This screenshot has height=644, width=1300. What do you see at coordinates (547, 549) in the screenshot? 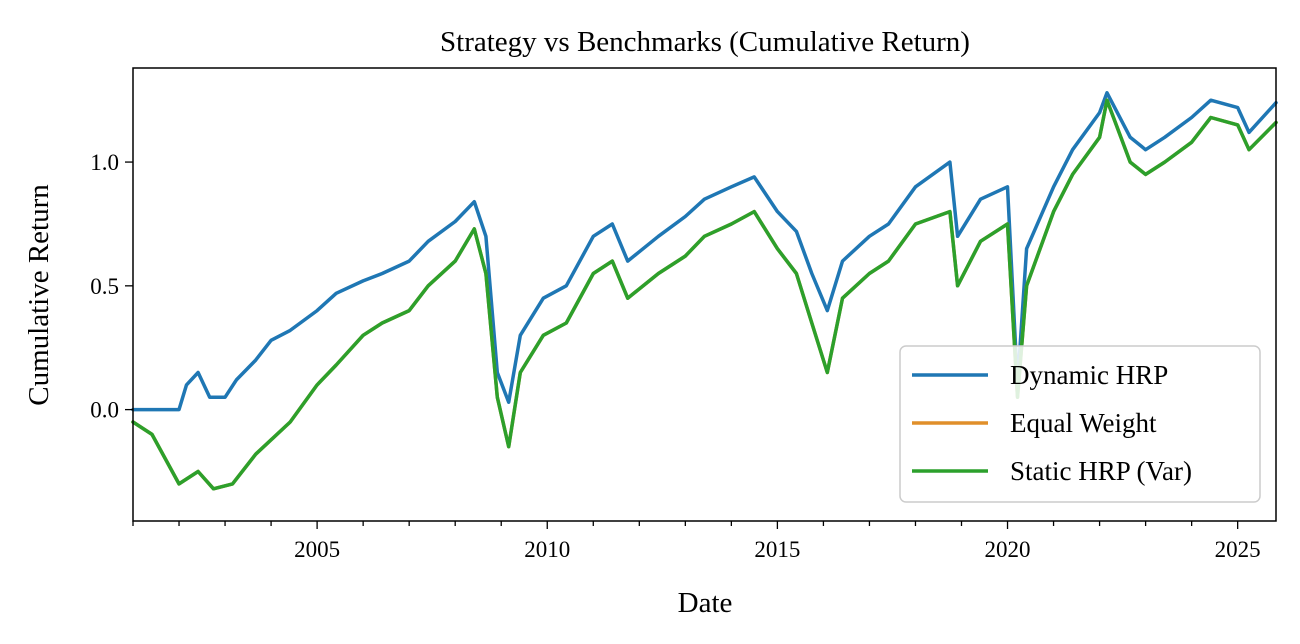
I see `x-tick-label: 2010` at bounding box center [547, 549].